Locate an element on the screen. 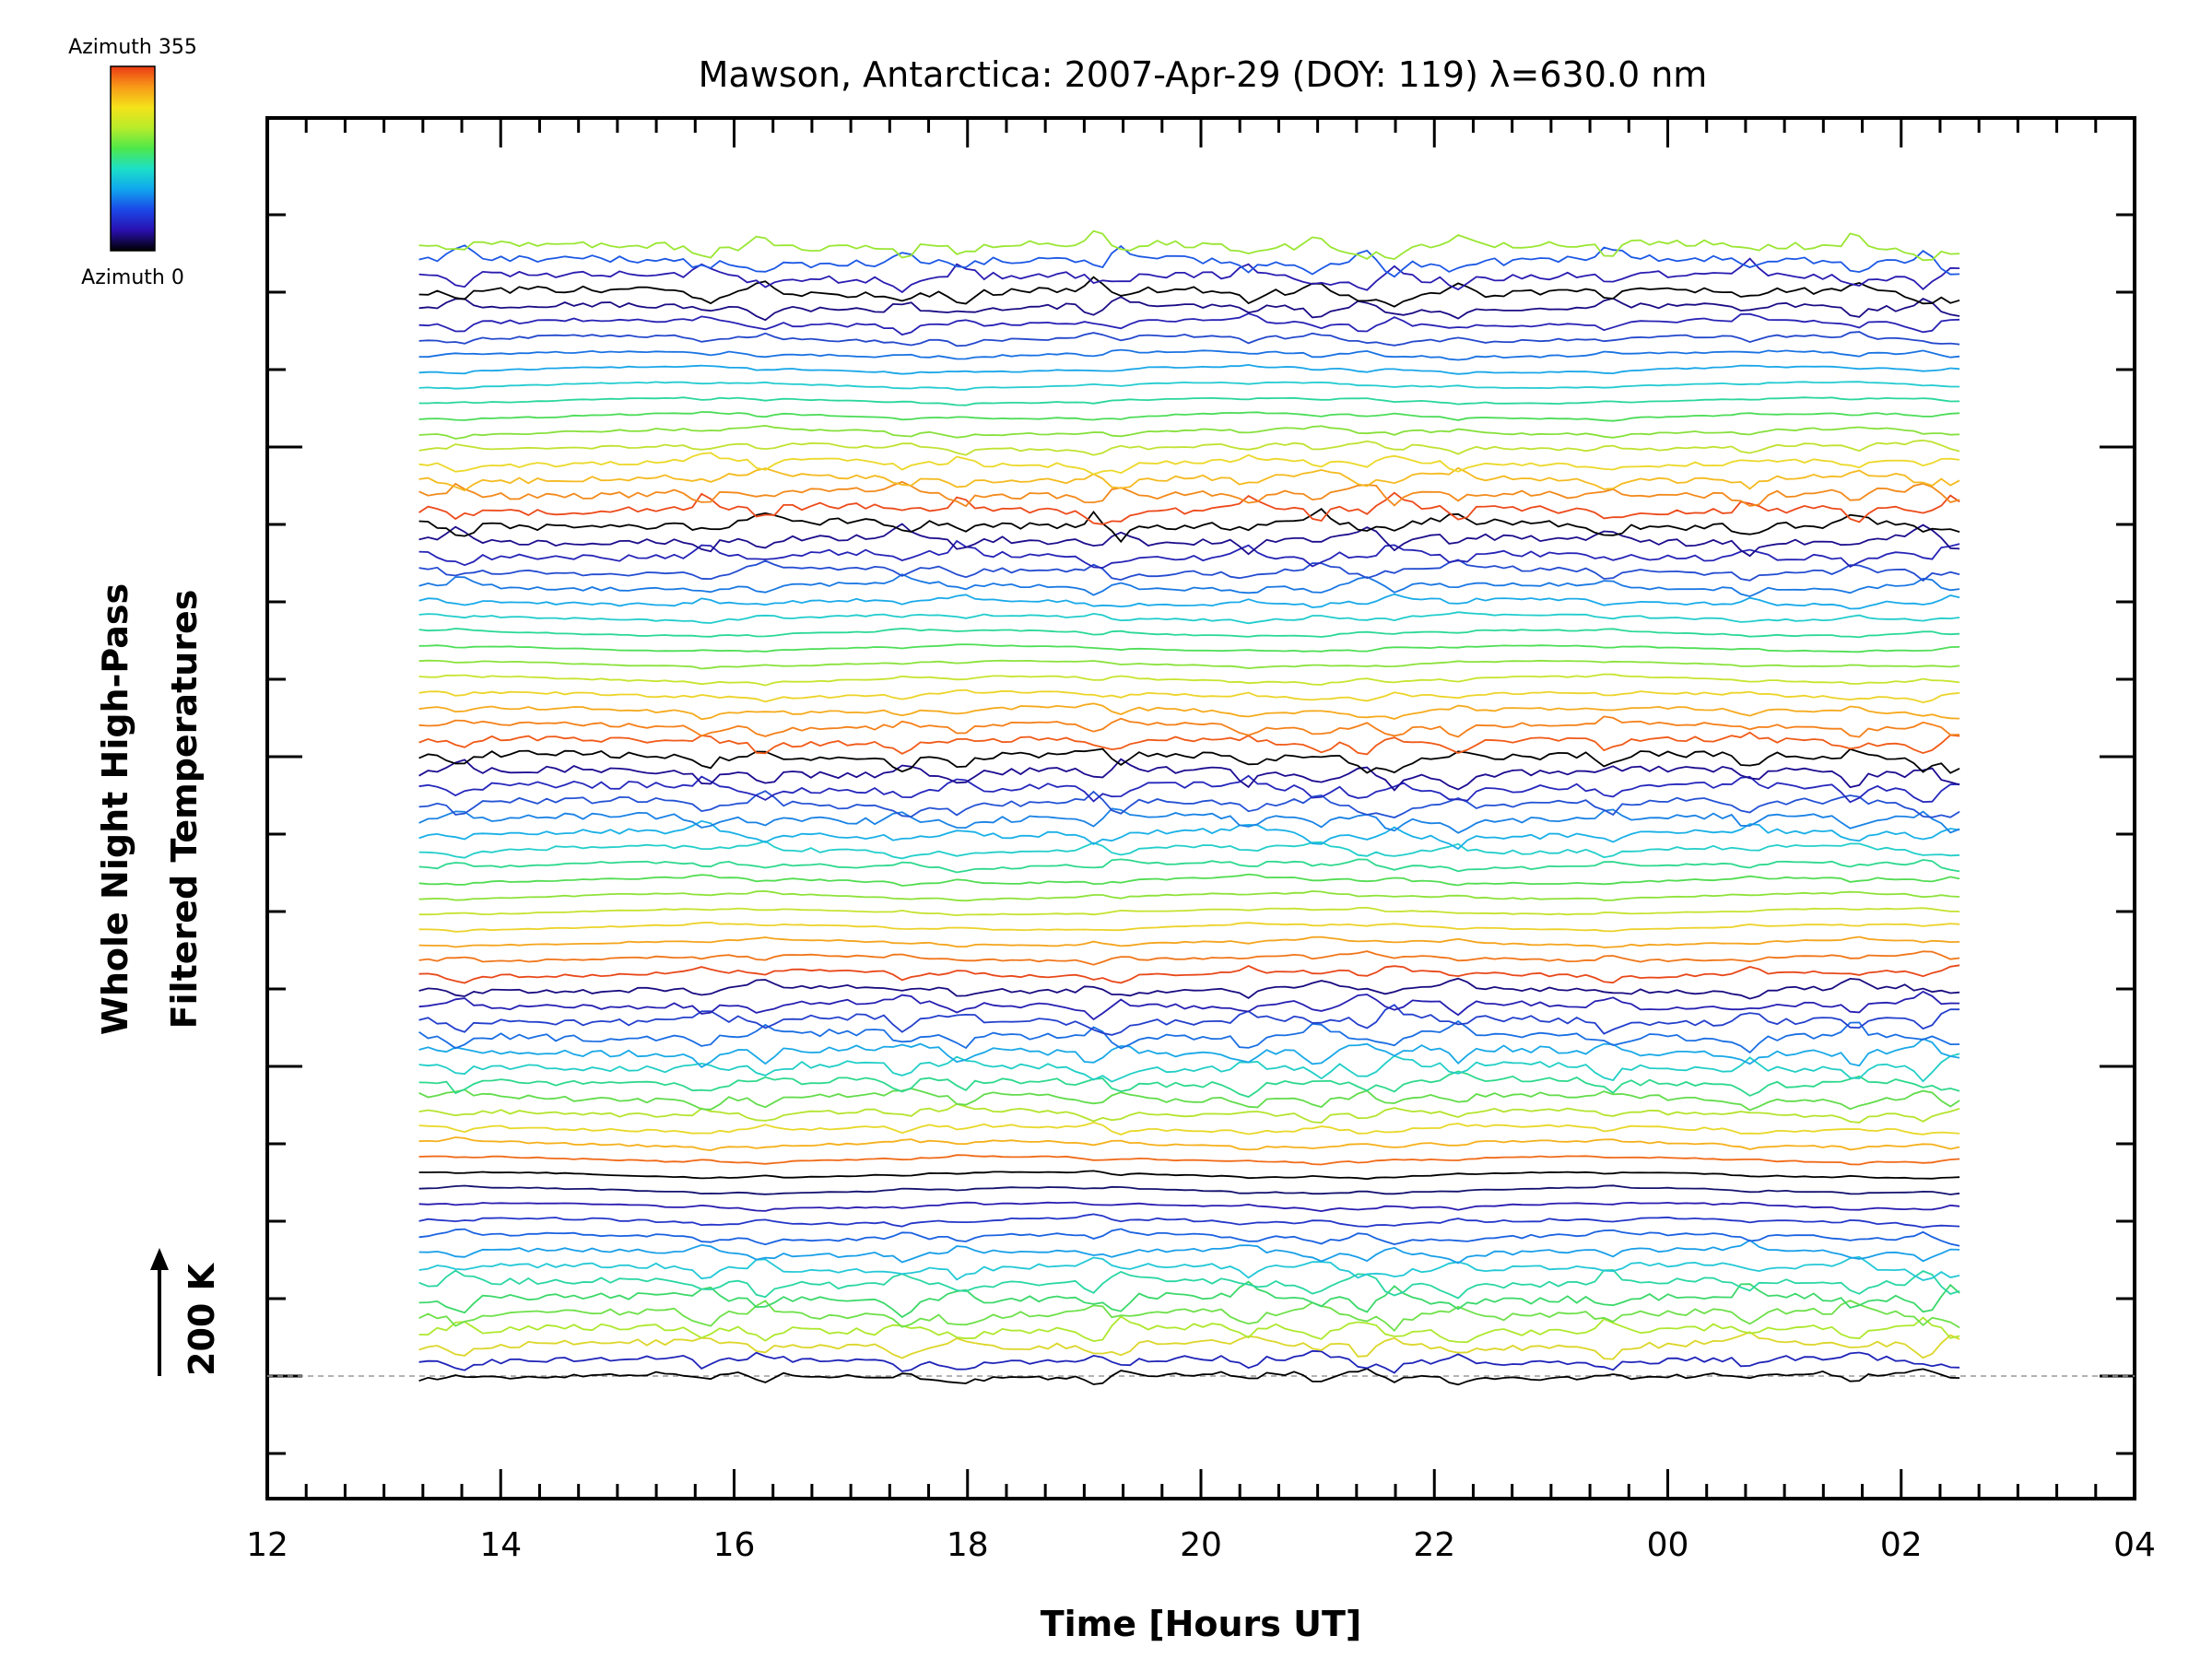 The width and height of the screenshot is (2212, 1659). x-tick-label: 12 is located at coordinates (267, 1545).